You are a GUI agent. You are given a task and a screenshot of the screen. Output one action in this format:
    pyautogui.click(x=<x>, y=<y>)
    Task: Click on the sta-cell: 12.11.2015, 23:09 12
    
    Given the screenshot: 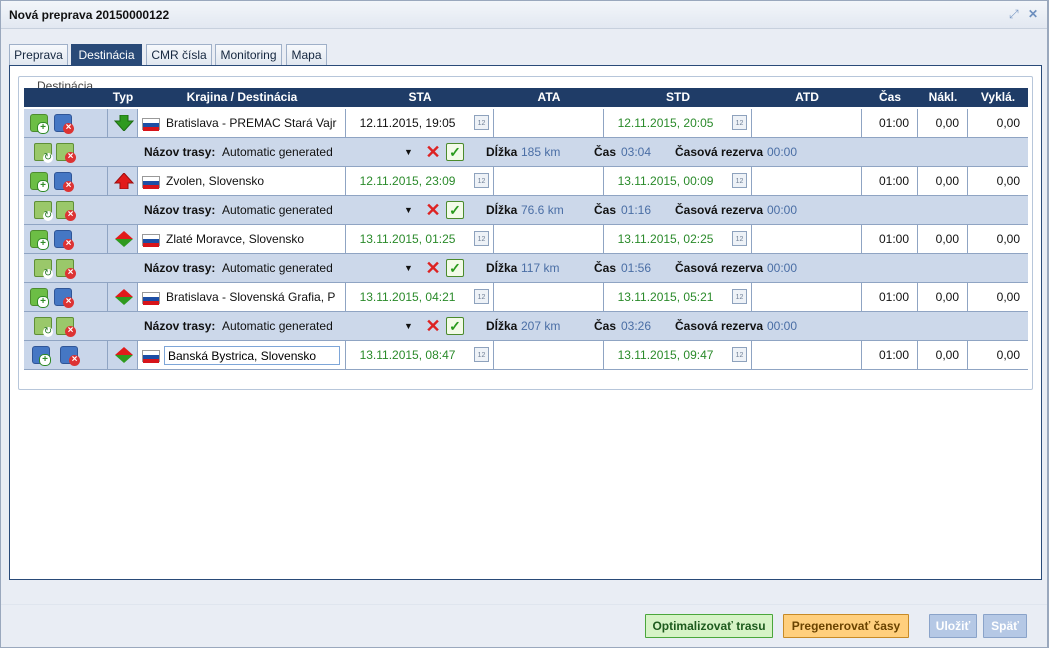 What is the action you would take?
    pyautogui.click(x=420, y=181)
    